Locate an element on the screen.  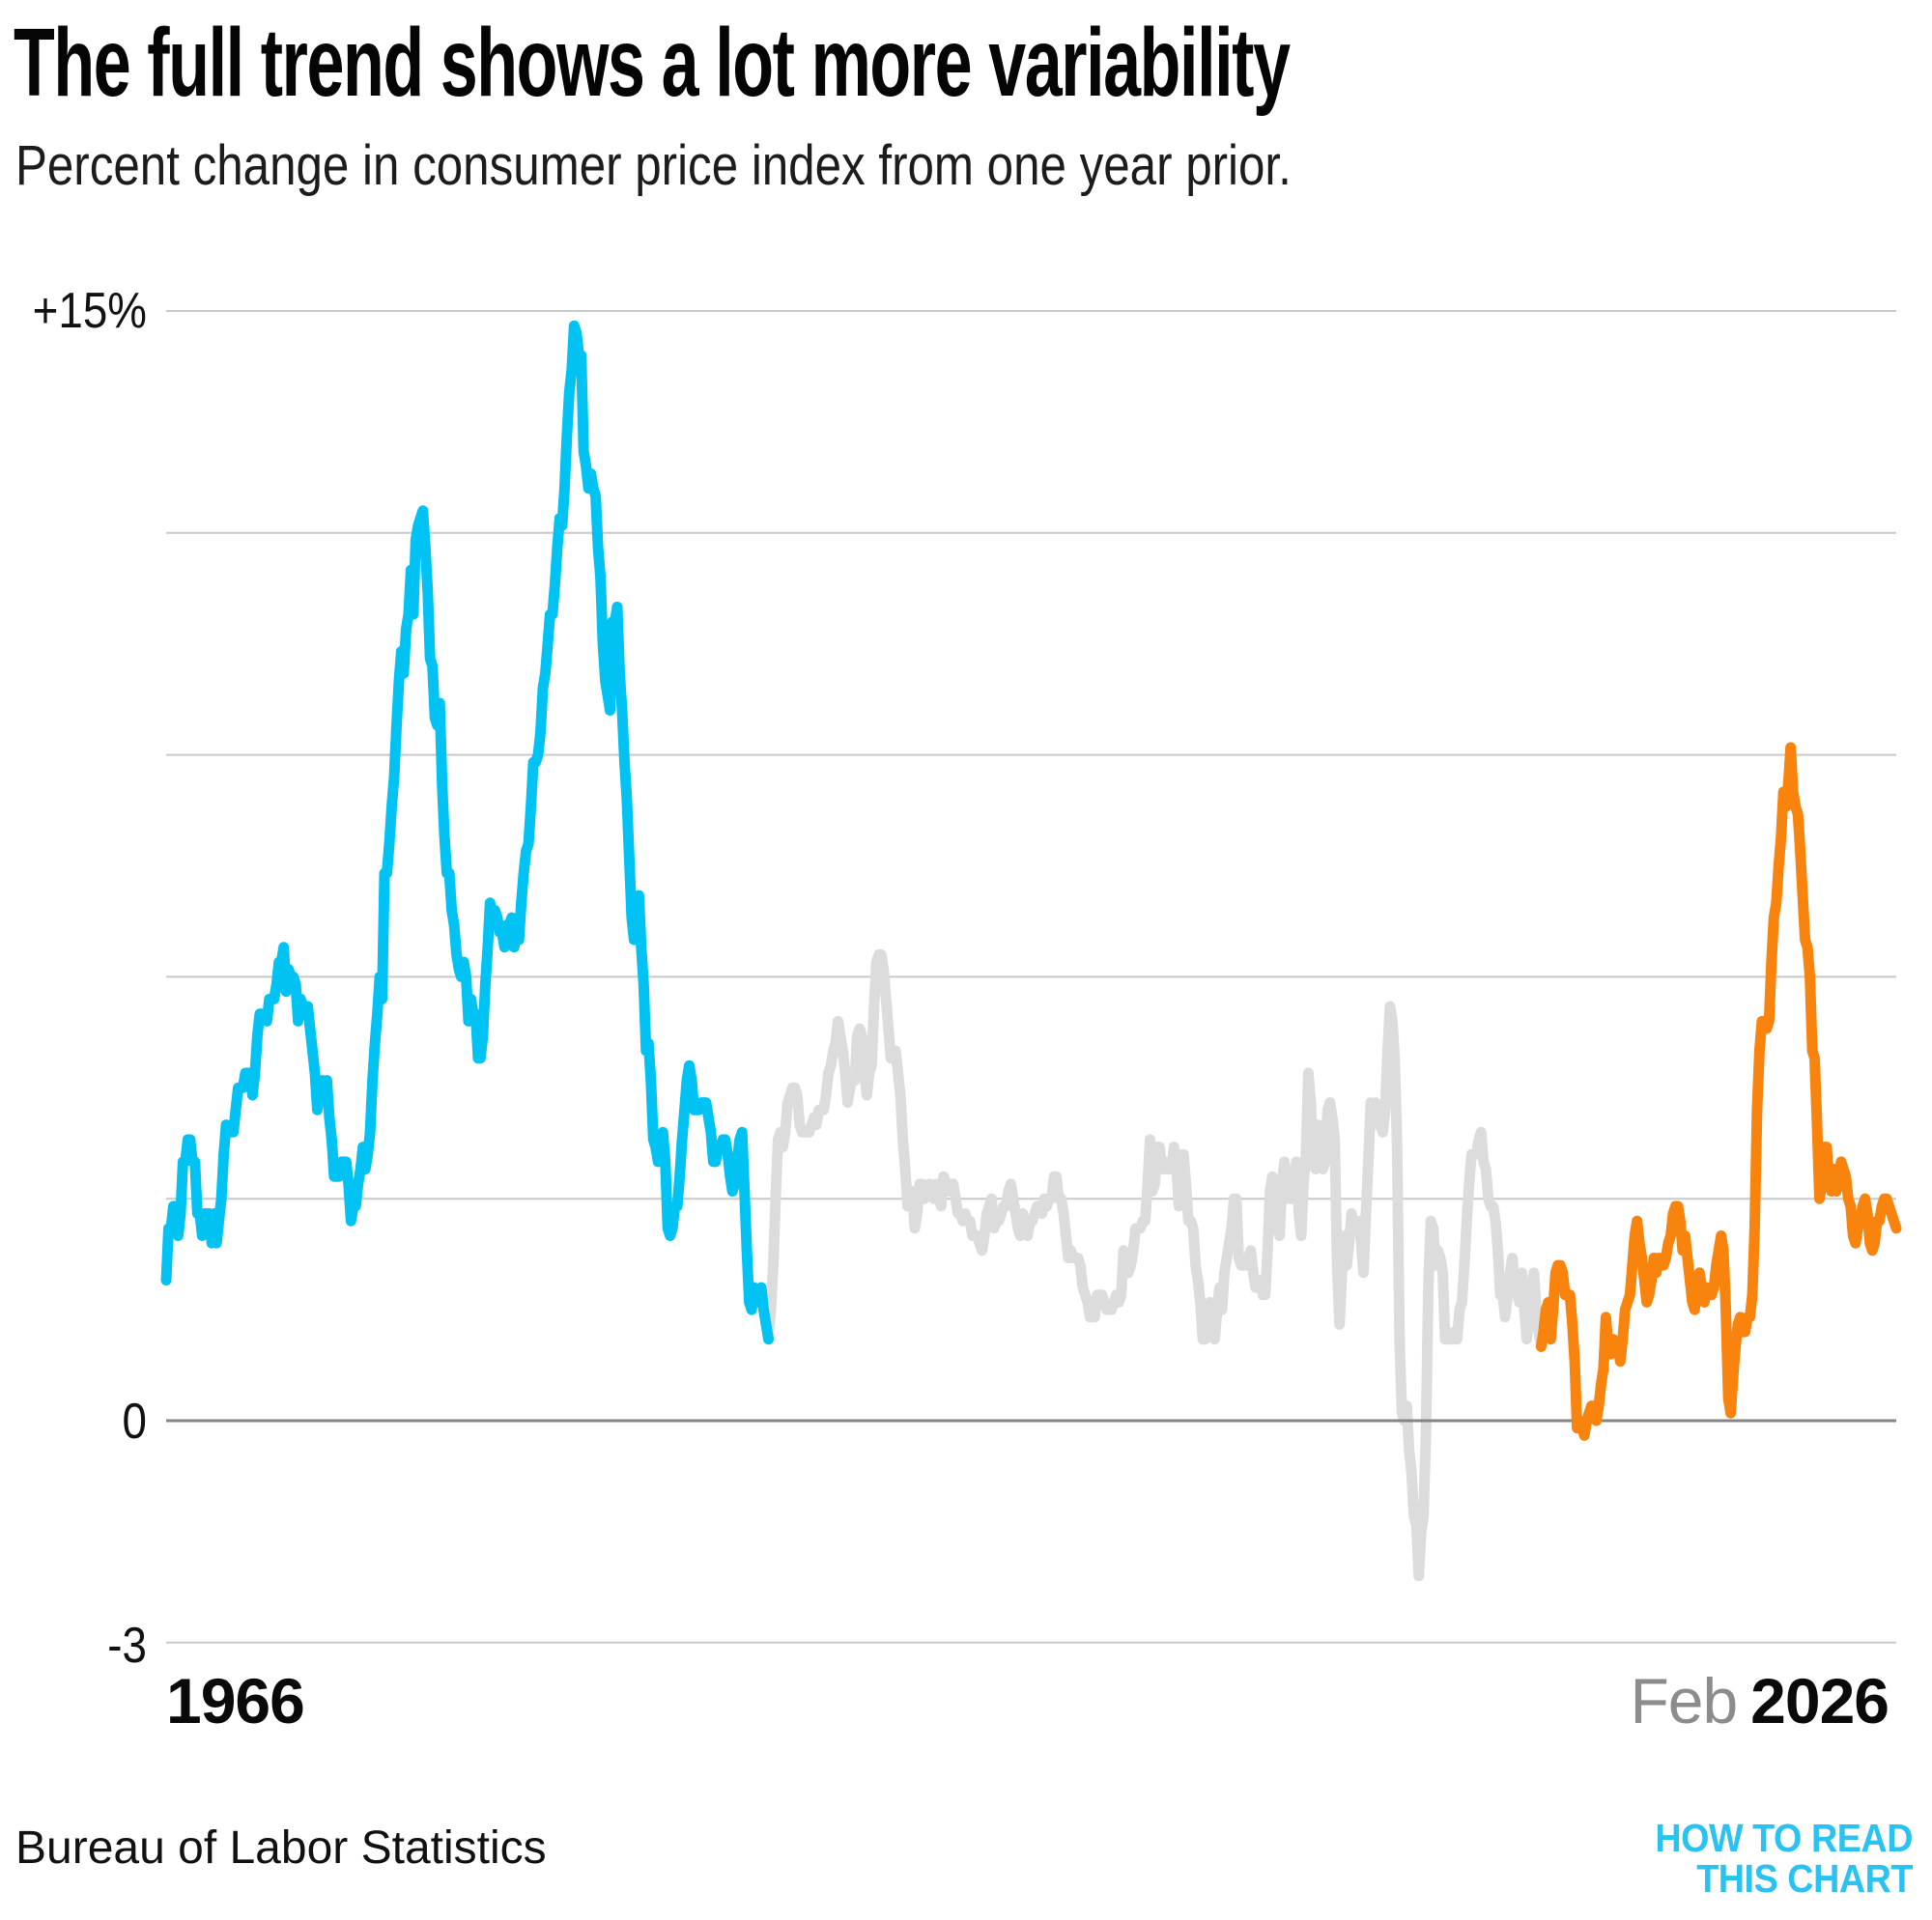
source-credit: Bureau of Labor Statistics is located at coordinates (281, 1848).